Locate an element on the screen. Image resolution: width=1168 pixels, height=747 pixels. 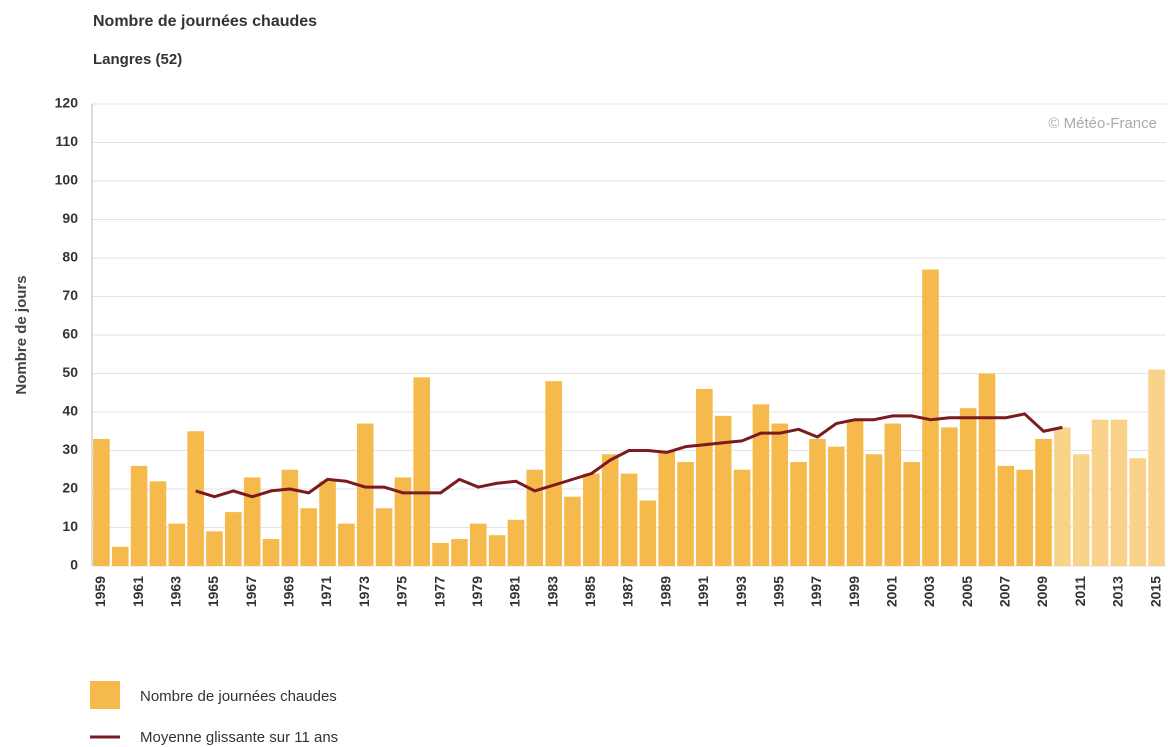
x-tick-label: 1999 is located at coordinates (854, 591).